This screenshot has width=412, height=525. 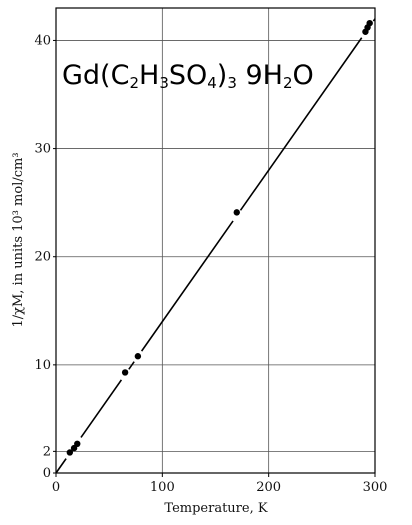 I want to click on x-tick-label-0: 0, so click(x=56, y=487).